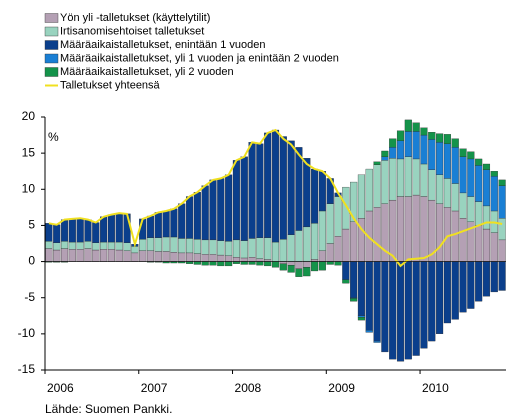 This screenshot has width=508, height=418. What do you see at coordinates (53, 137) in the screenshot?
I see `y-axis-label: %` at bounding box center [53, 137].